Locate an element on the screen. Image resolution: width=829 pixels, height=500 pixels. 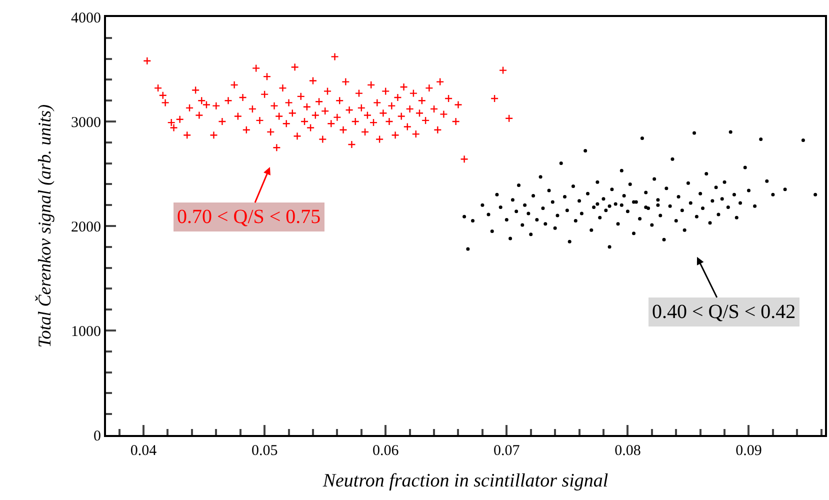
y-tick-label: 2000 is located at coordinates (86, 227).